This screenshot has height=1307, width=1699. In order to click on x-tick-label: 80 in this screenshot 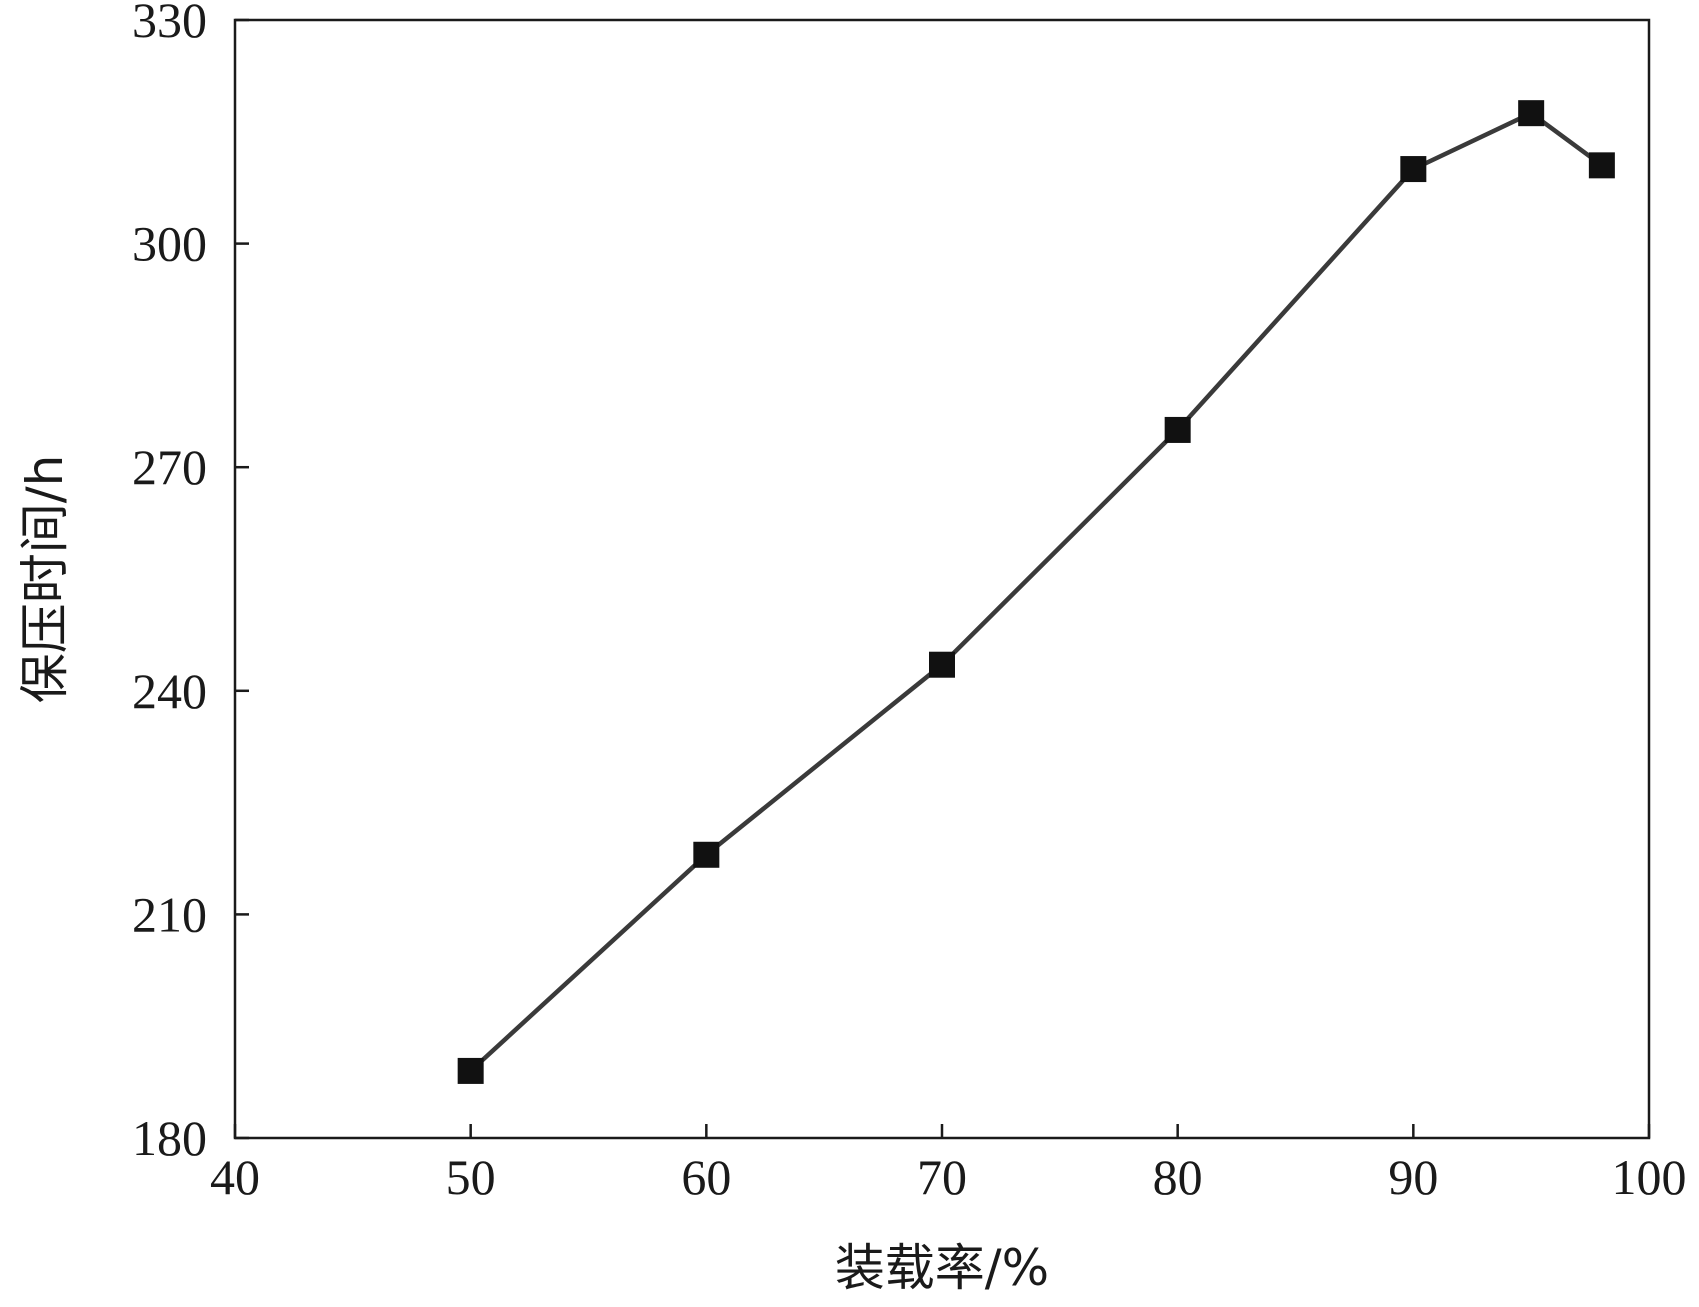, I will do `click(1178, 1177)`.